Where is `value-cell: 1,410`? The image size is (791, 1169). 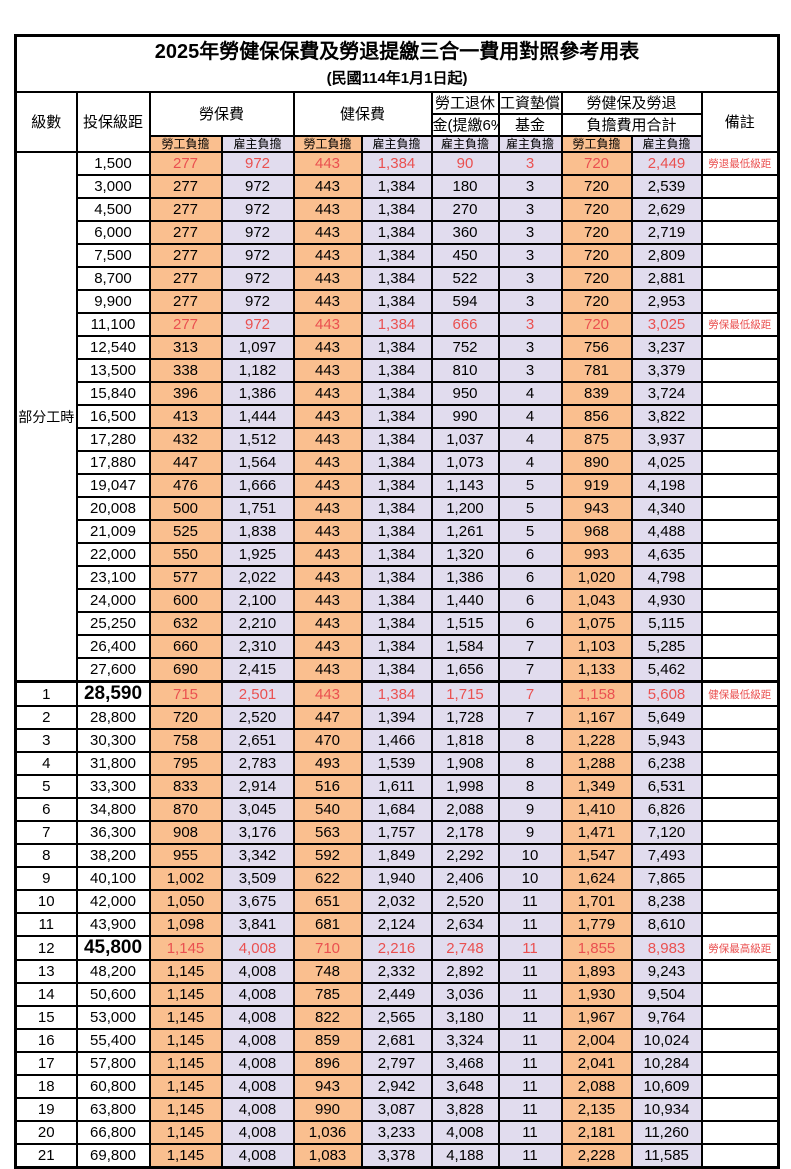 value-cell: 1,410 is located at coordinates (596, 809).